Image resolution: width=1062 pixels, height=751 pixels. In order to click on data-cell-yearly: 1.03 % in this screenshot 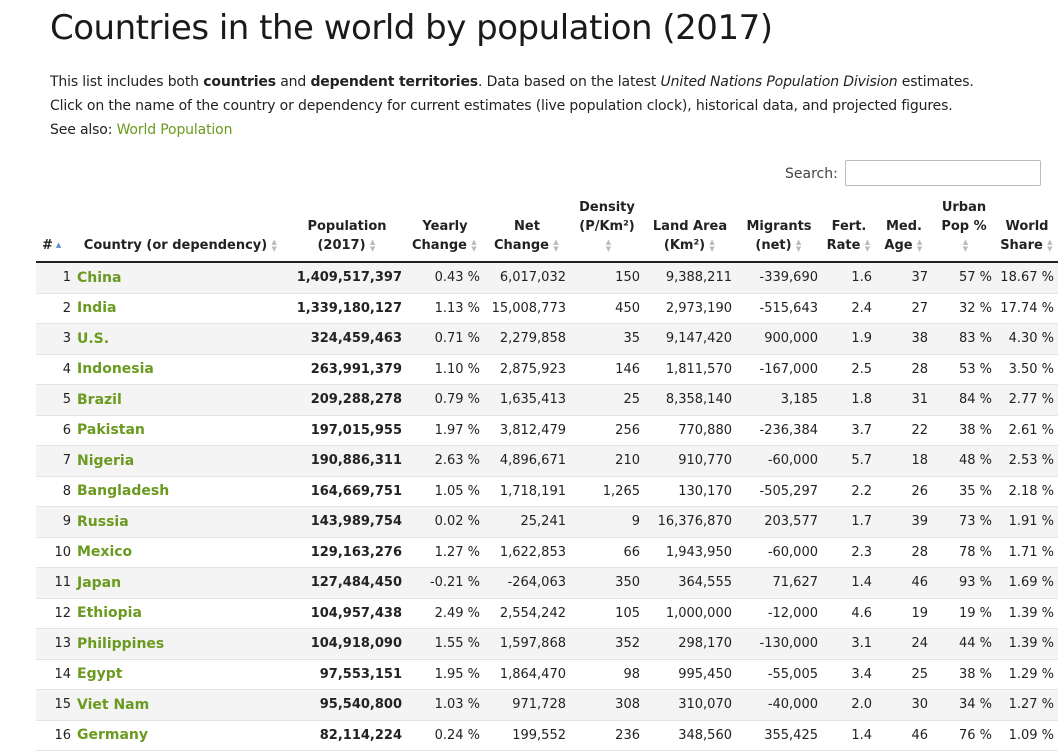, I will do `click(445, 705)`.